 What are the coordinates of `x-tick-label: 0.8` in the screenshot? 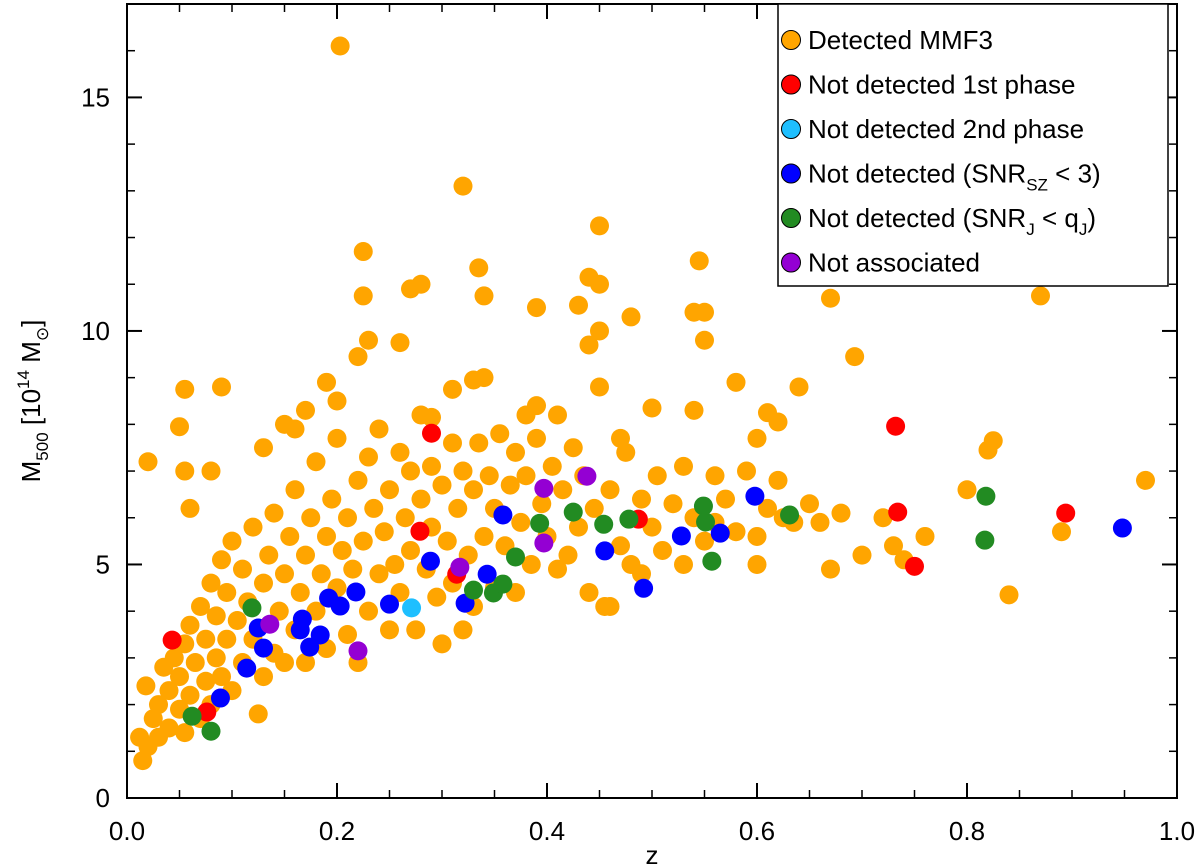 It's located at (967, 831).